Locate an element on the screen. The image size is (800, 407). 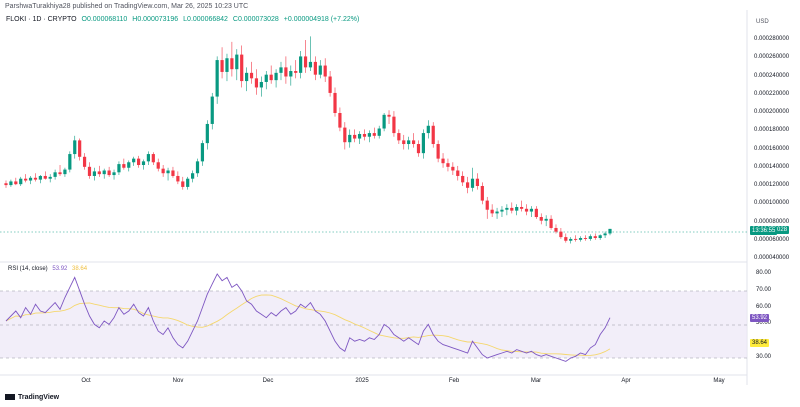
low-value: L0.000066842 is located at coordinates (205, 19).